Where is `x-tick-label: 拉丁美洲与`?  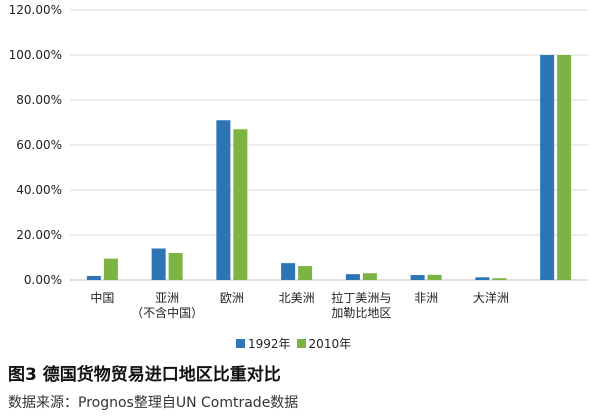 x-tick-label: 拉丁美洲与 is located at coordinates (361, 297).